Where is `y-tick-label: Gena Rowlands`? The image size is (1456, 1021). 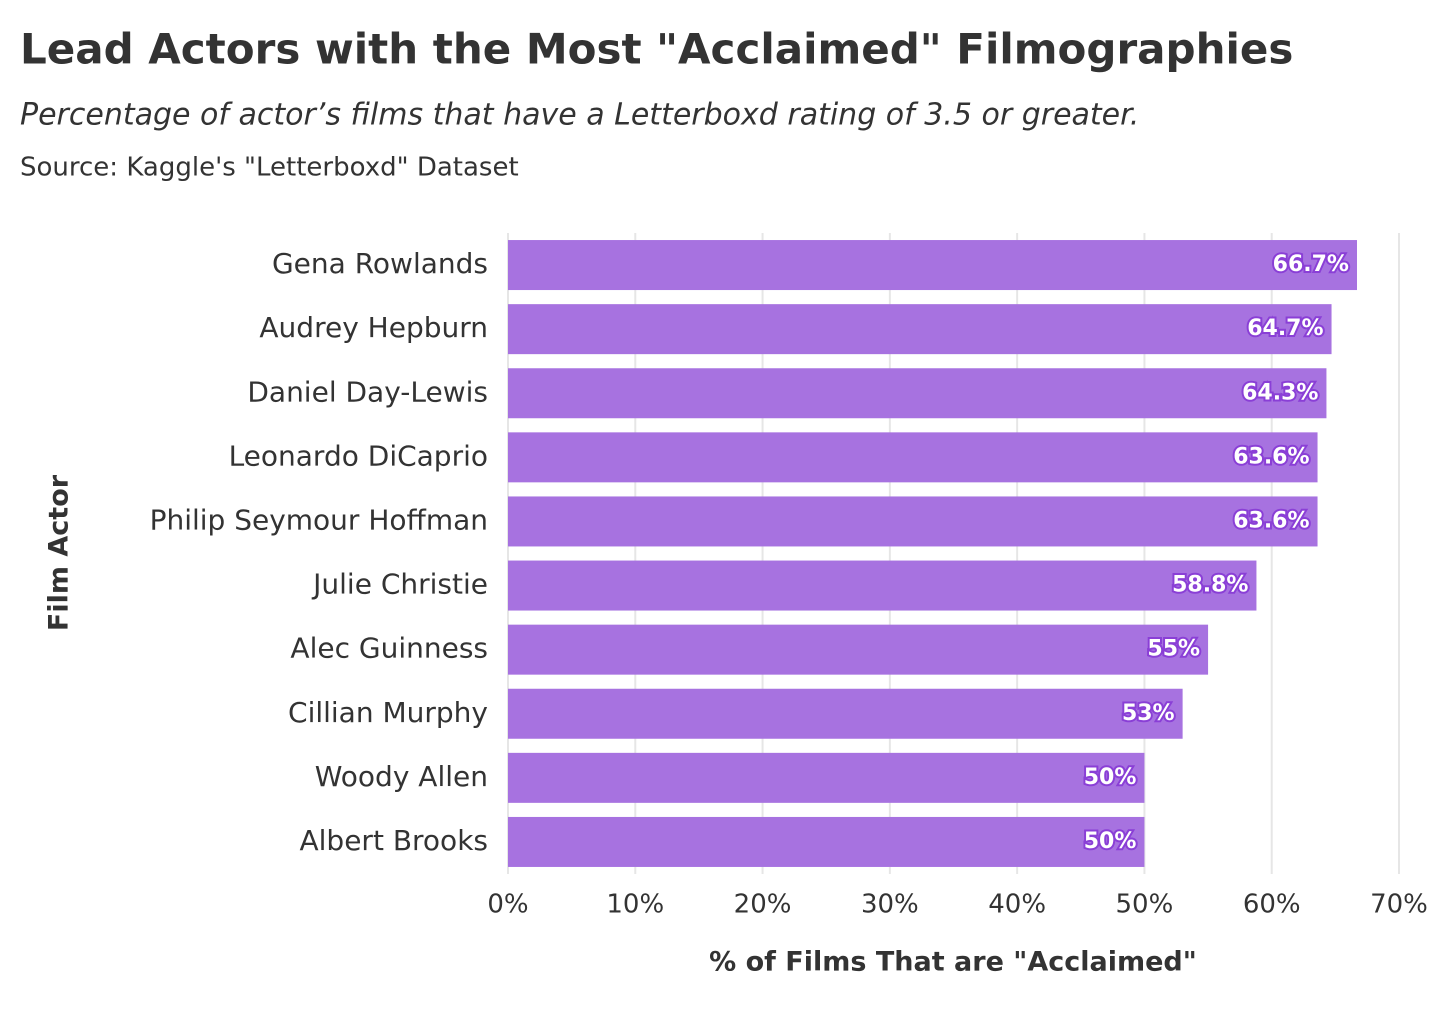 y-tick-label: Gena Rowlands is located at coordinates (380, 263).